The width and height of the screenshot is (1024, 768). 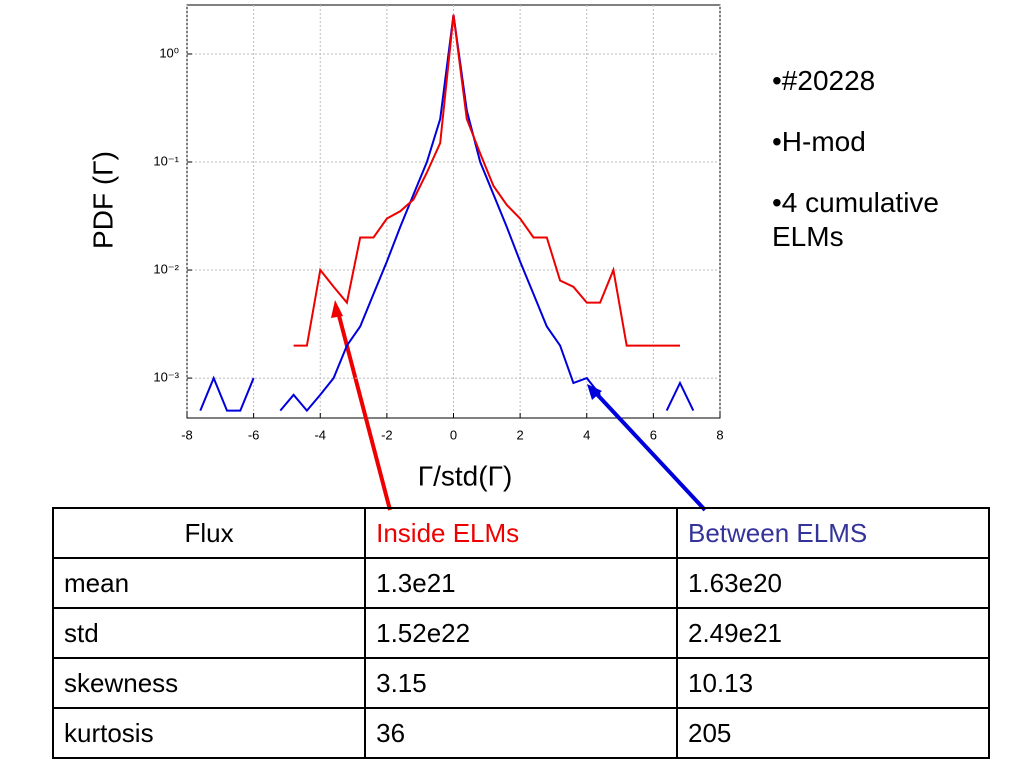 I want to click on table-header: Flux Inside ELMs Between ELMS, so click(x=520, y=533).